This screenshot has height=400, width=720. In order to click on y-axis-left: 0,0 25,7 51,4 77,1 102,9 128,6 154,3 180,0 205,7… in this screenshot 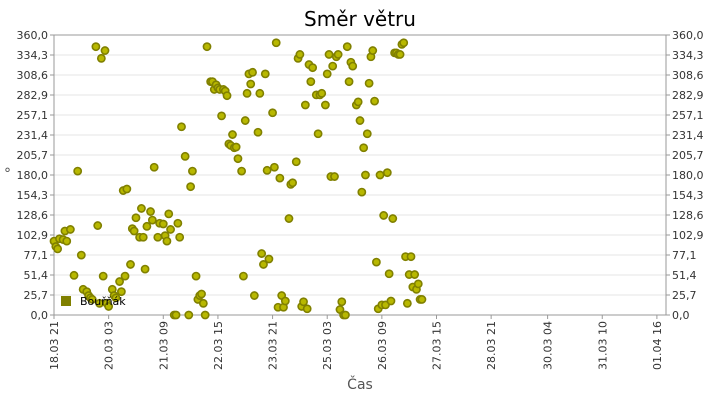, I will do `click(35, 175)`.